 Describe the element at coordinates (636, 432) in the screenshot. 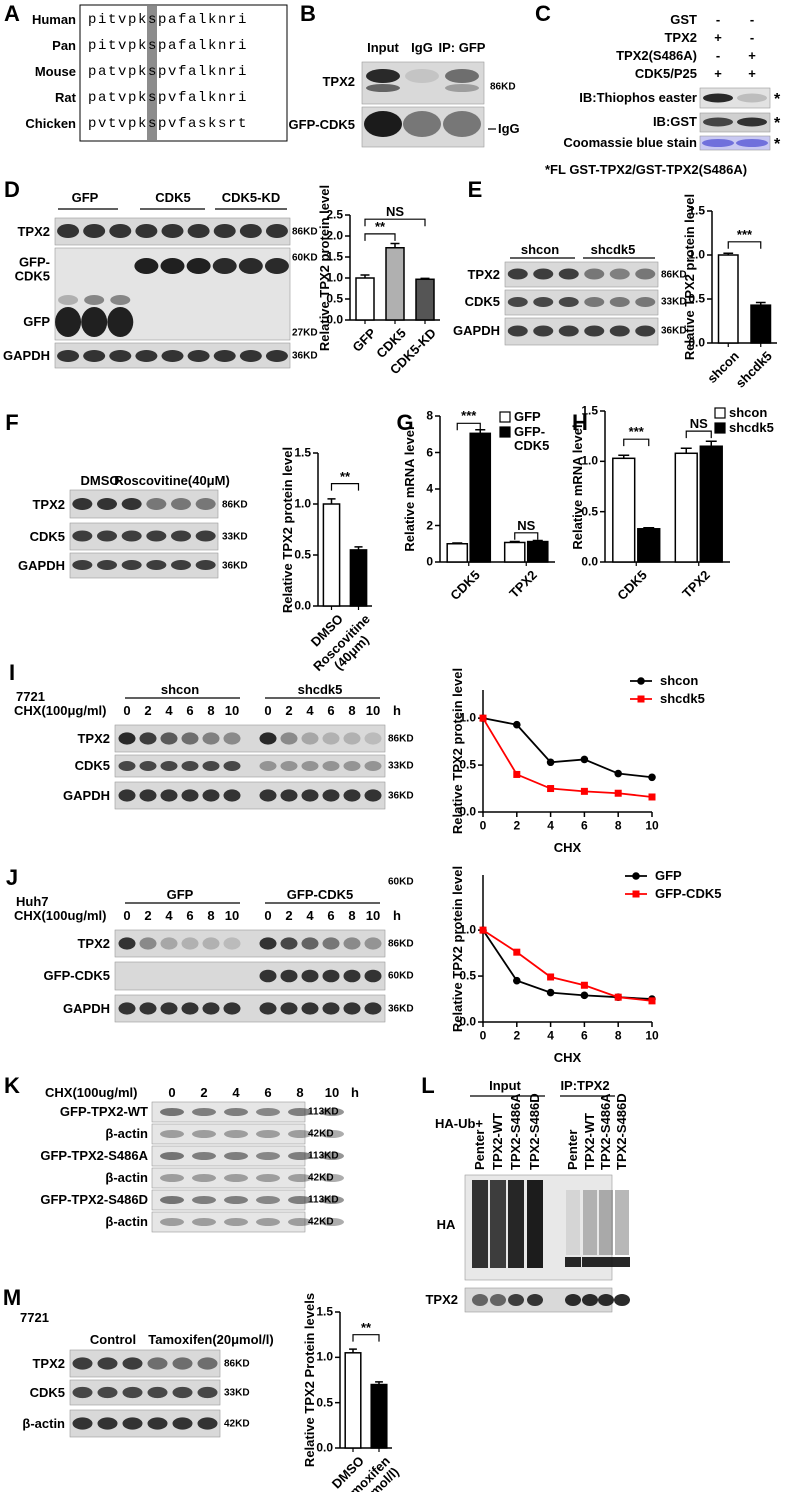

I see `significance-label: ***` at that location.